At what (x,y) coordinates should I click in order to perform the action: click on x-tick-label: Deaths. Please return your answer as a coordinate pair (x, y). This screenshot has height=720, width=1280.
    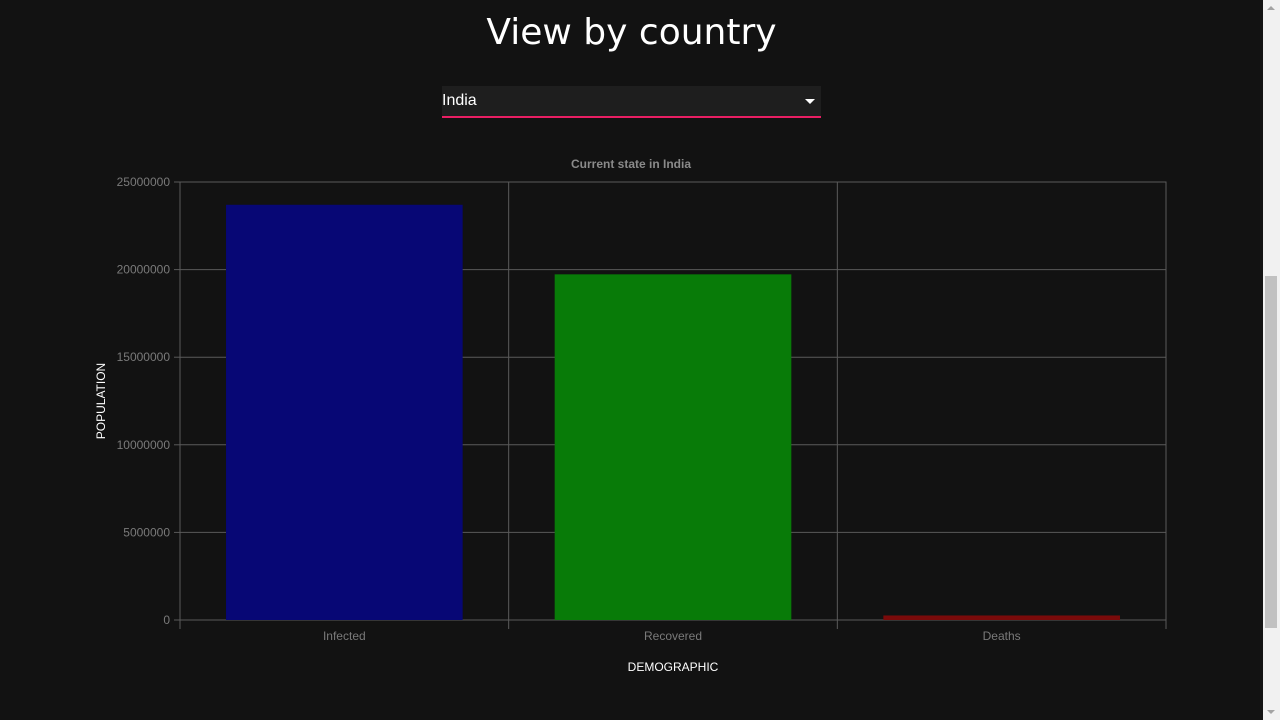
    Looking at the image, I should click on (1002, 636).